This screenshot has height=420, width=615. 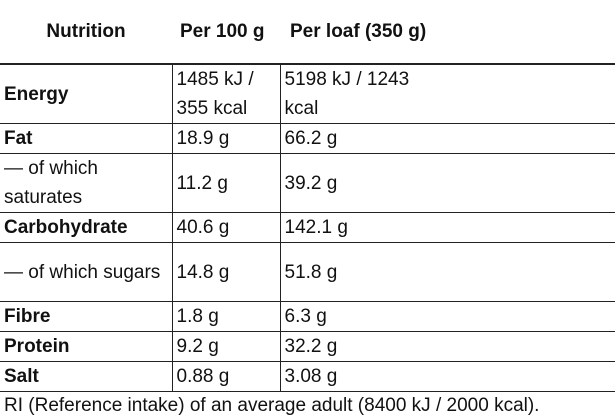 What do you see at coordinates (226, 139) in the screenshot?
I see `value-per-100g: 18.9 g` at bounding box center [226, 139].